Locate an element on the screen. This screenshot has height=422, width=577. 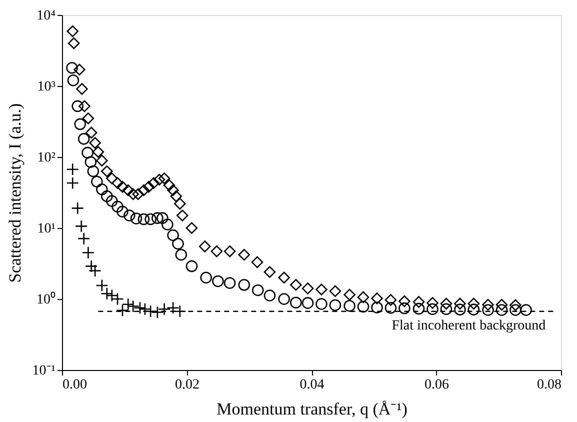
y-tick-label: 10⁰ is located at coordinates (46, 300).